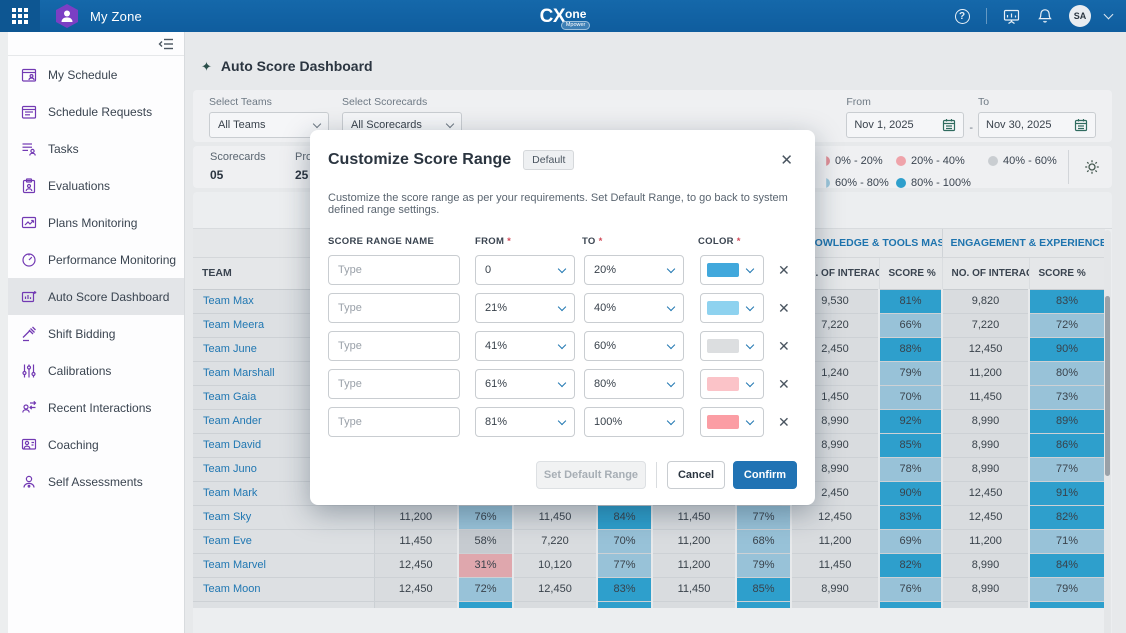 The image size is (1126, 633). What do you see at coordinates (525, 384) in the screenshot?
I see `from-dropdown: 61%` at bounding box center [525, 384].